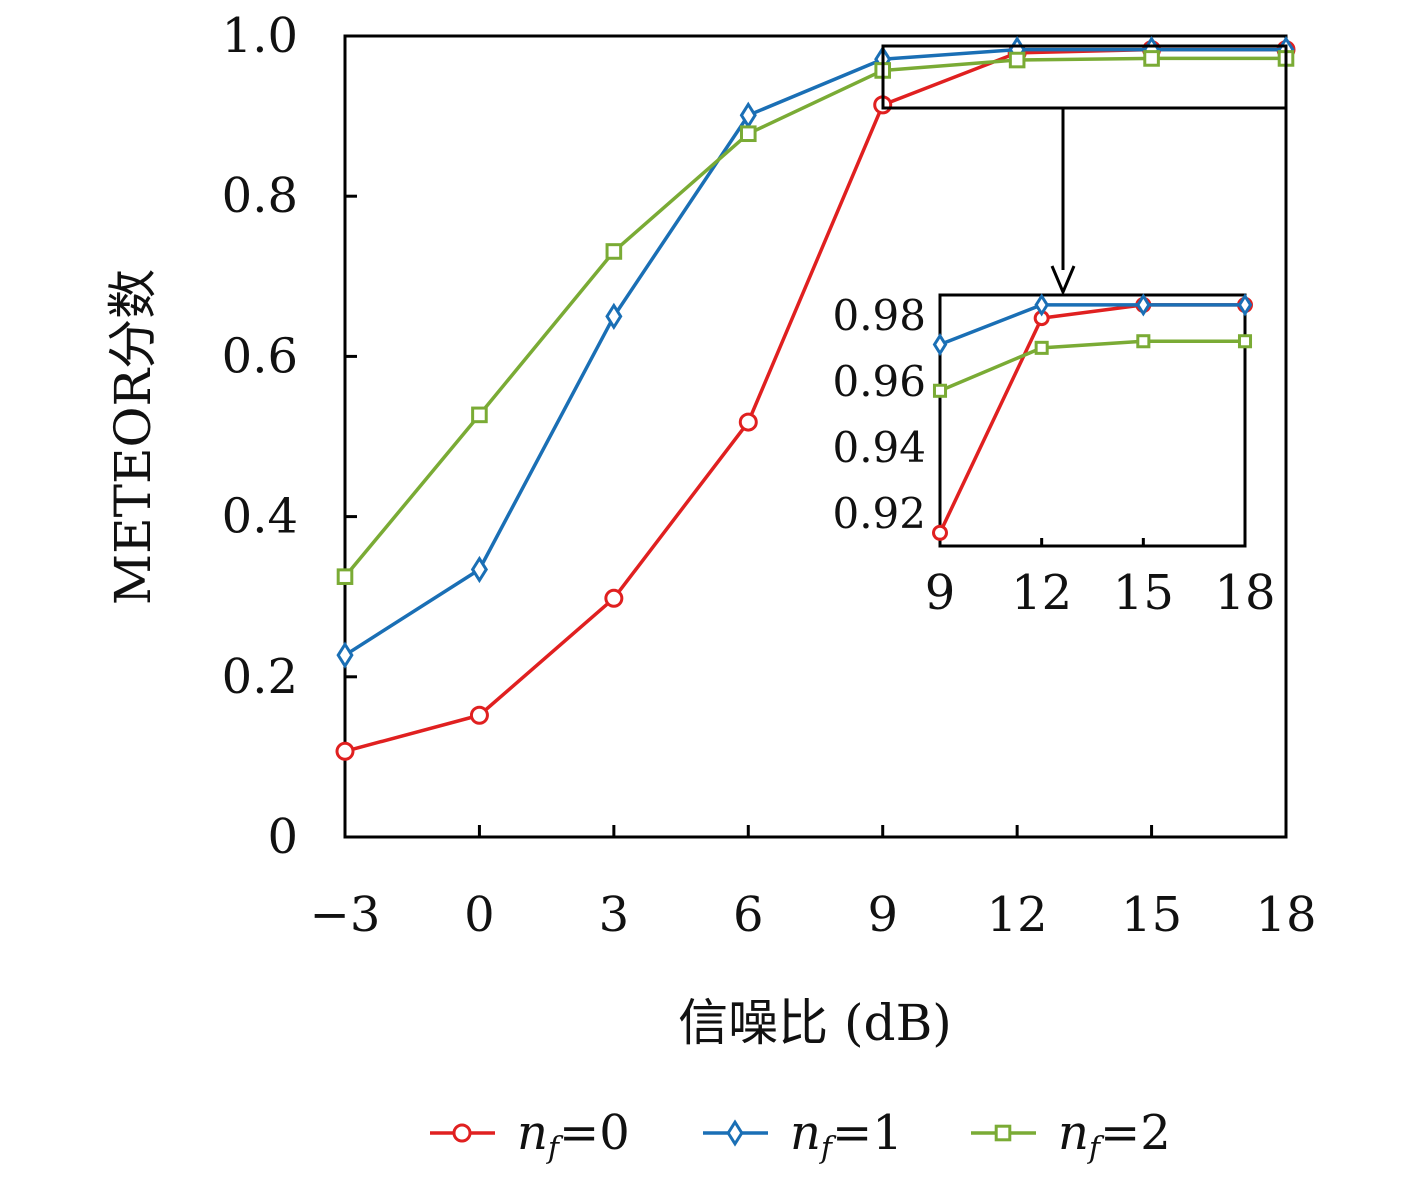 The image size is (1417, 1183). What do you see at coordinates (260, 517) in the screenshot?
I see `y-tick-label: 0.4` at bounding box center [260, 517].